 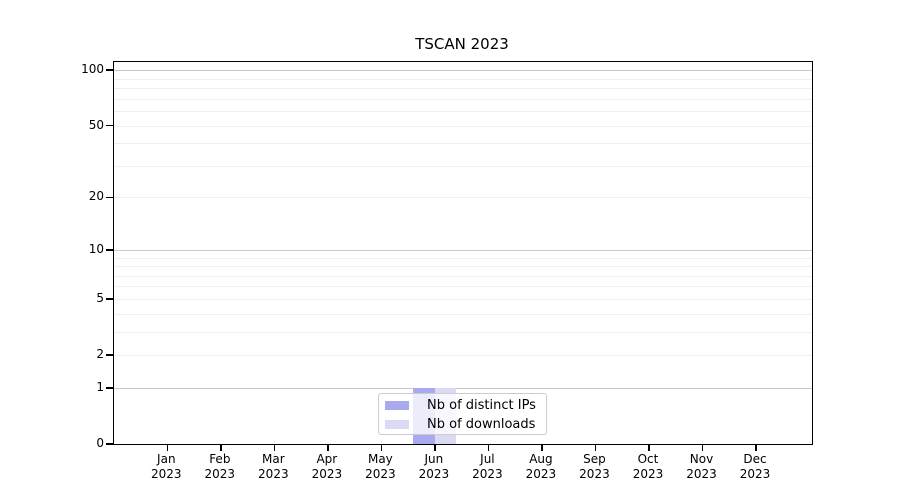 I want to click on x-tick-label: Sep 2023, so click(x=594, y=467).